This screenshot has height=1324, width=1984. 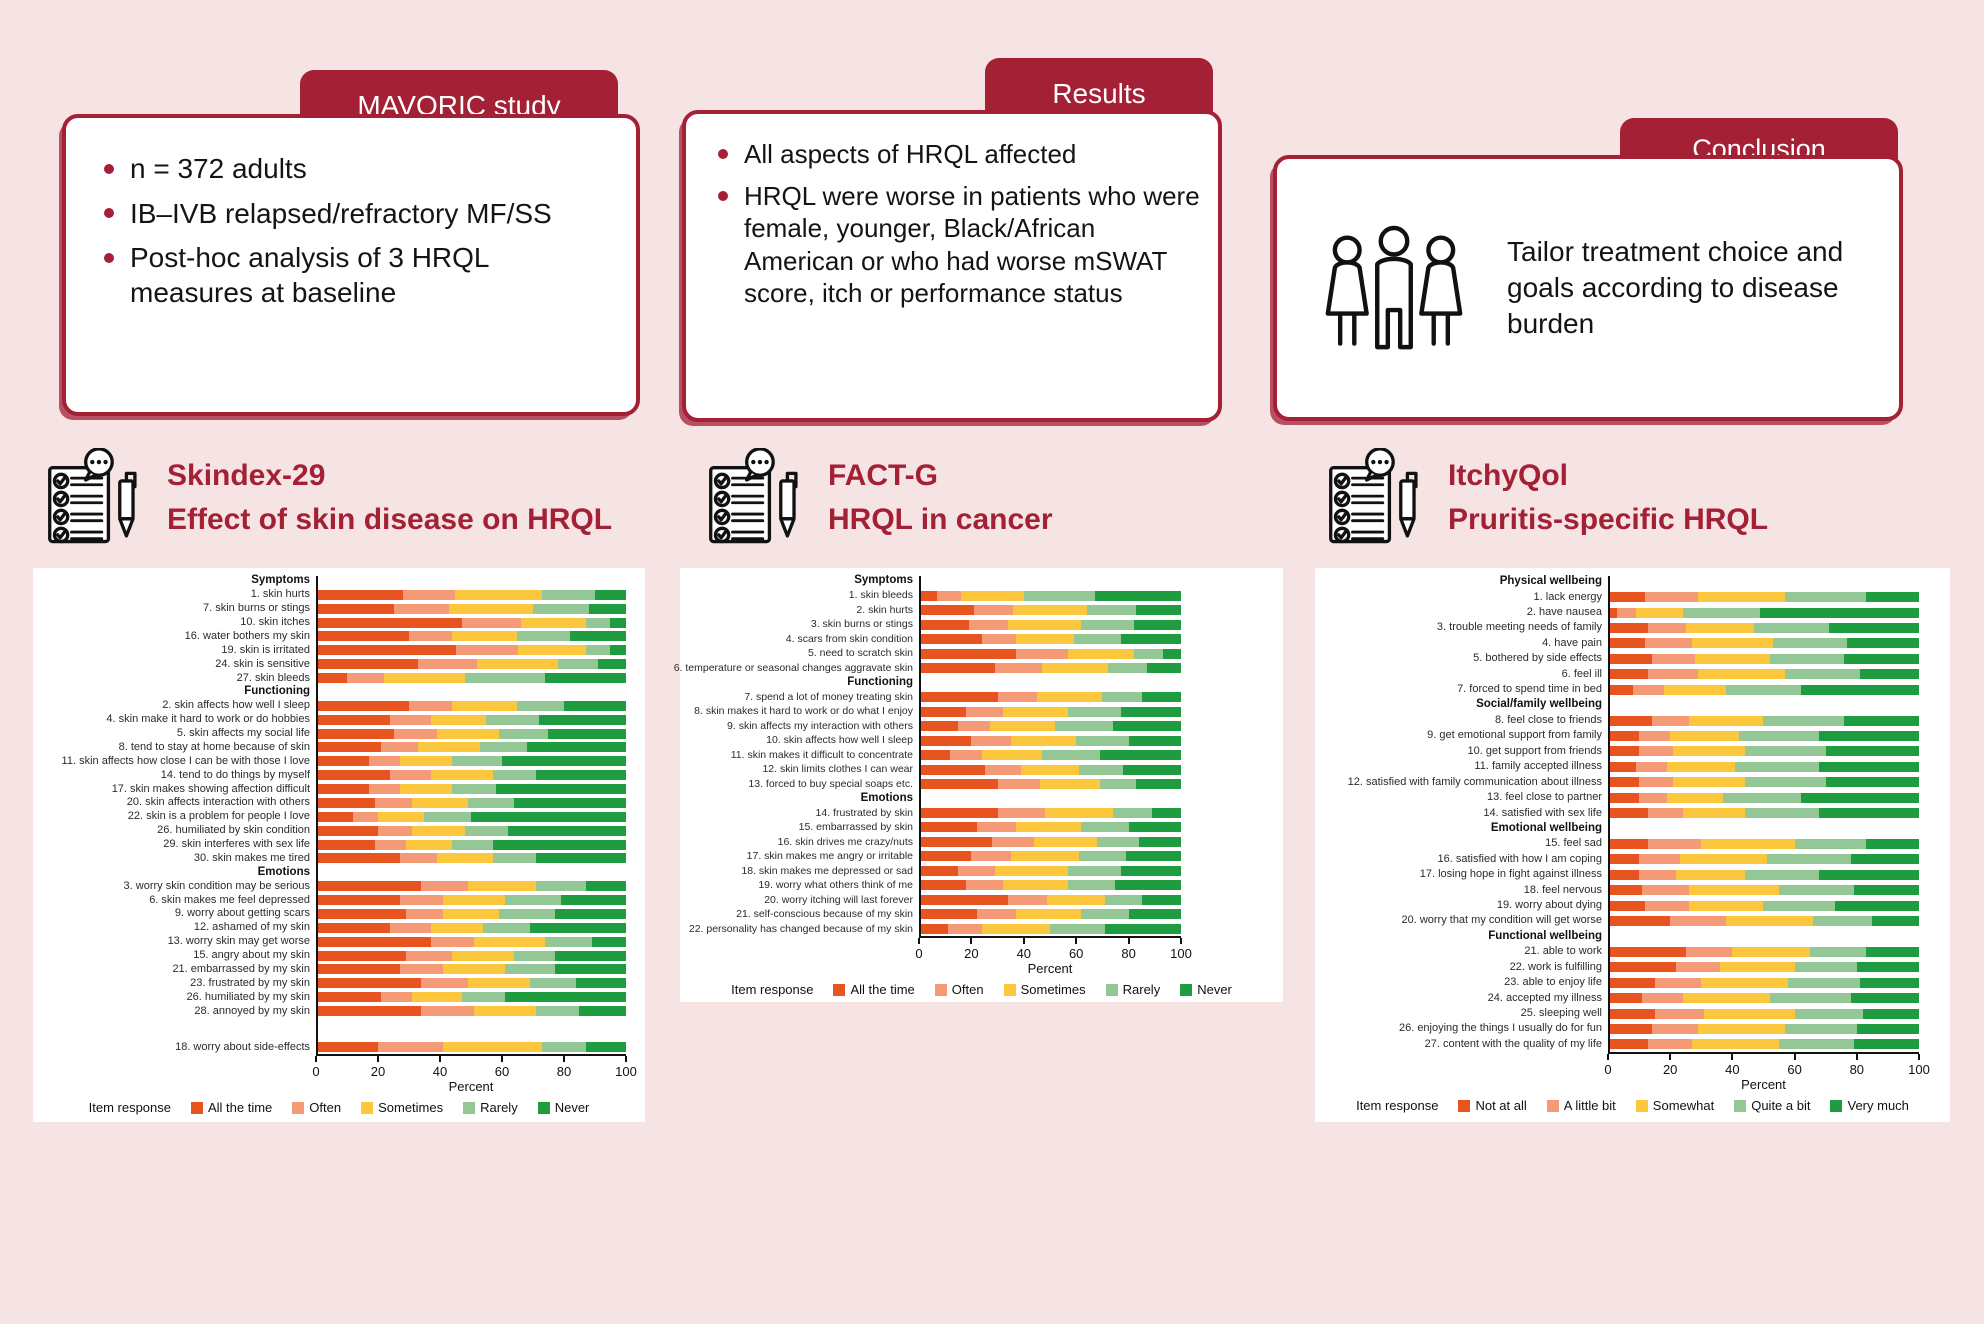 What do you see at coordinates (339, 942) in the screenshot?
I see `chart-row: 13. worry skin may get worse` at bounding box center [339, 942].